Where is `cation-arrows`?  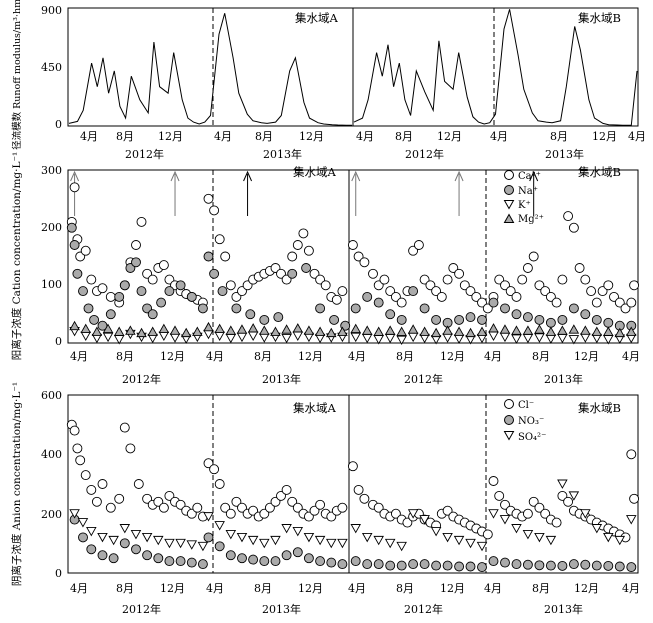
cation-arrows is located at coordinates (304, 193).